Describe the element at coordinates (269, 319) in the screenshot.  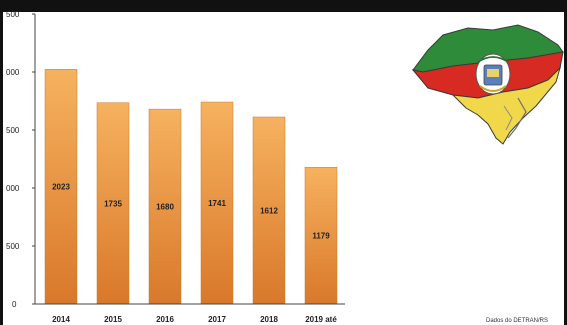
I see `x-tick-label: 2018` at that location.